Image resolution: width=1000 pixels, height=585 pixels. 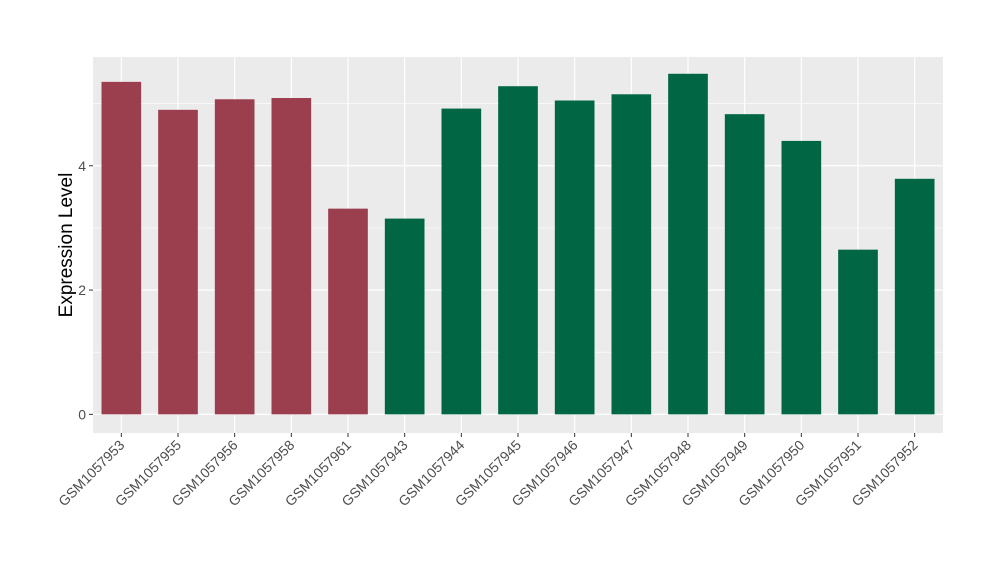 I want to click on bar-GSM1057961, so click(x=348, y=311).